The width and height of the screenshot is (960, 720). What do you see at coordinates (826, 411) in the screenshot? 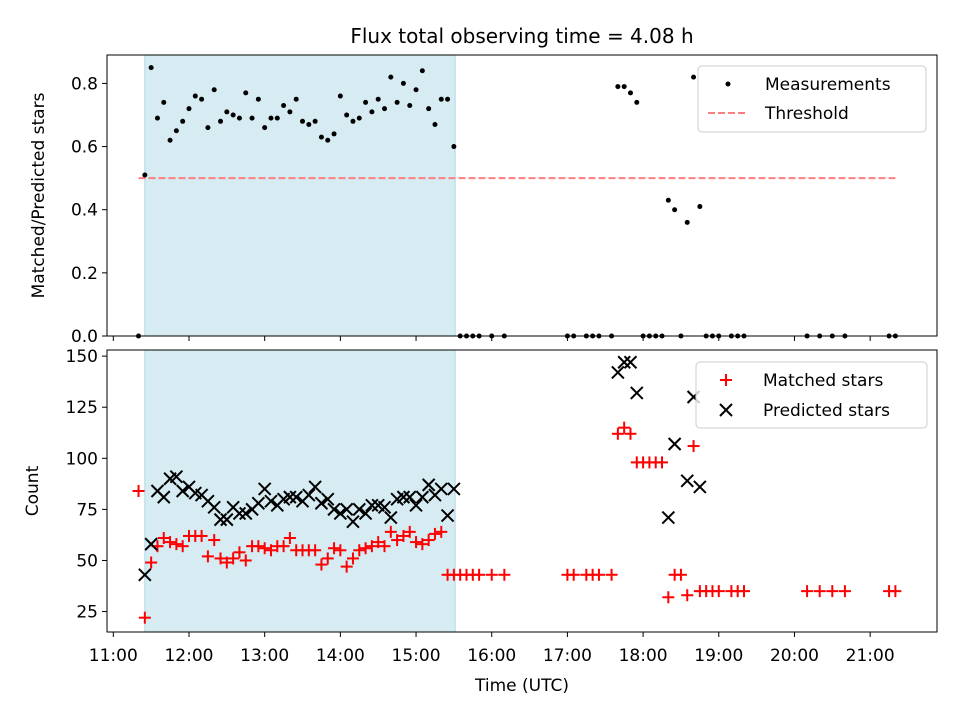
I see `legend-predicted-label: Predicted stars` at bounding box center [826, 411].